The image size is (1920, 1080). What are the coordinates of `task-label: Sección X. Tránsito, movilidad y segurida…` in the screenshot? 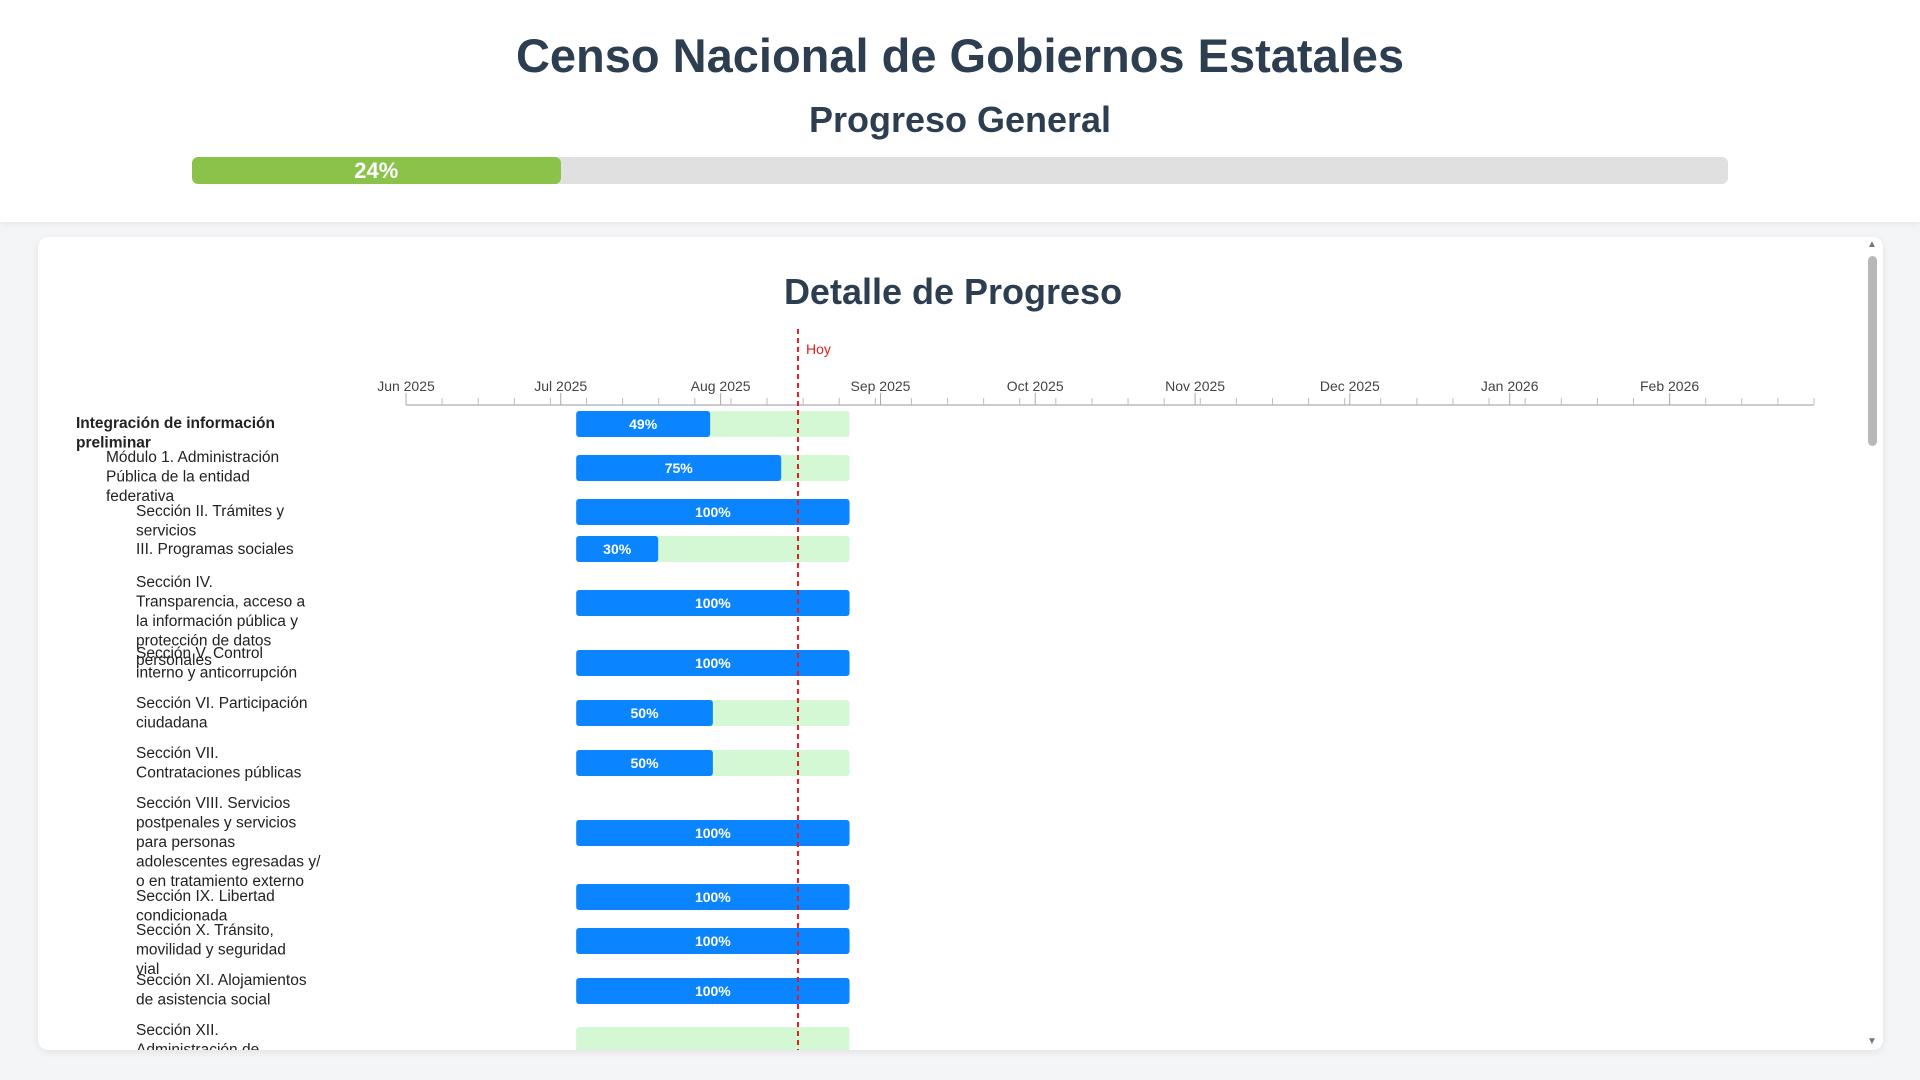 It's located at (211, 950).